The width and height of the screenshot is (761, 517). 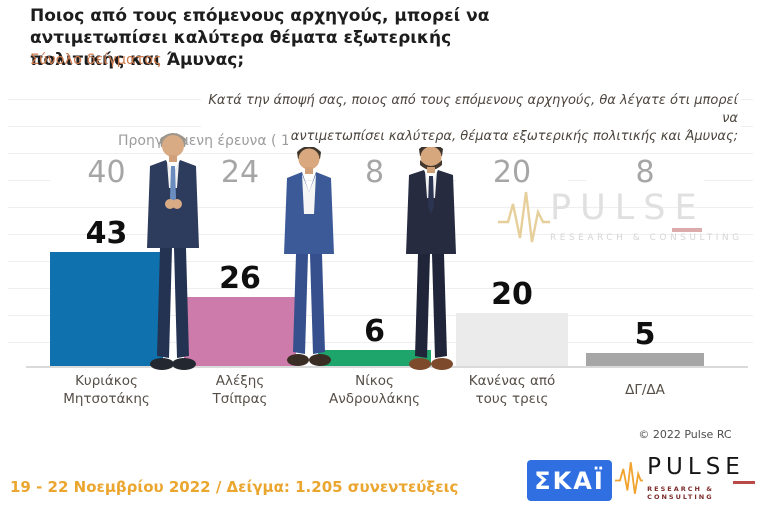 I want to click on previous-value: 24, so click(x=240, y=172).